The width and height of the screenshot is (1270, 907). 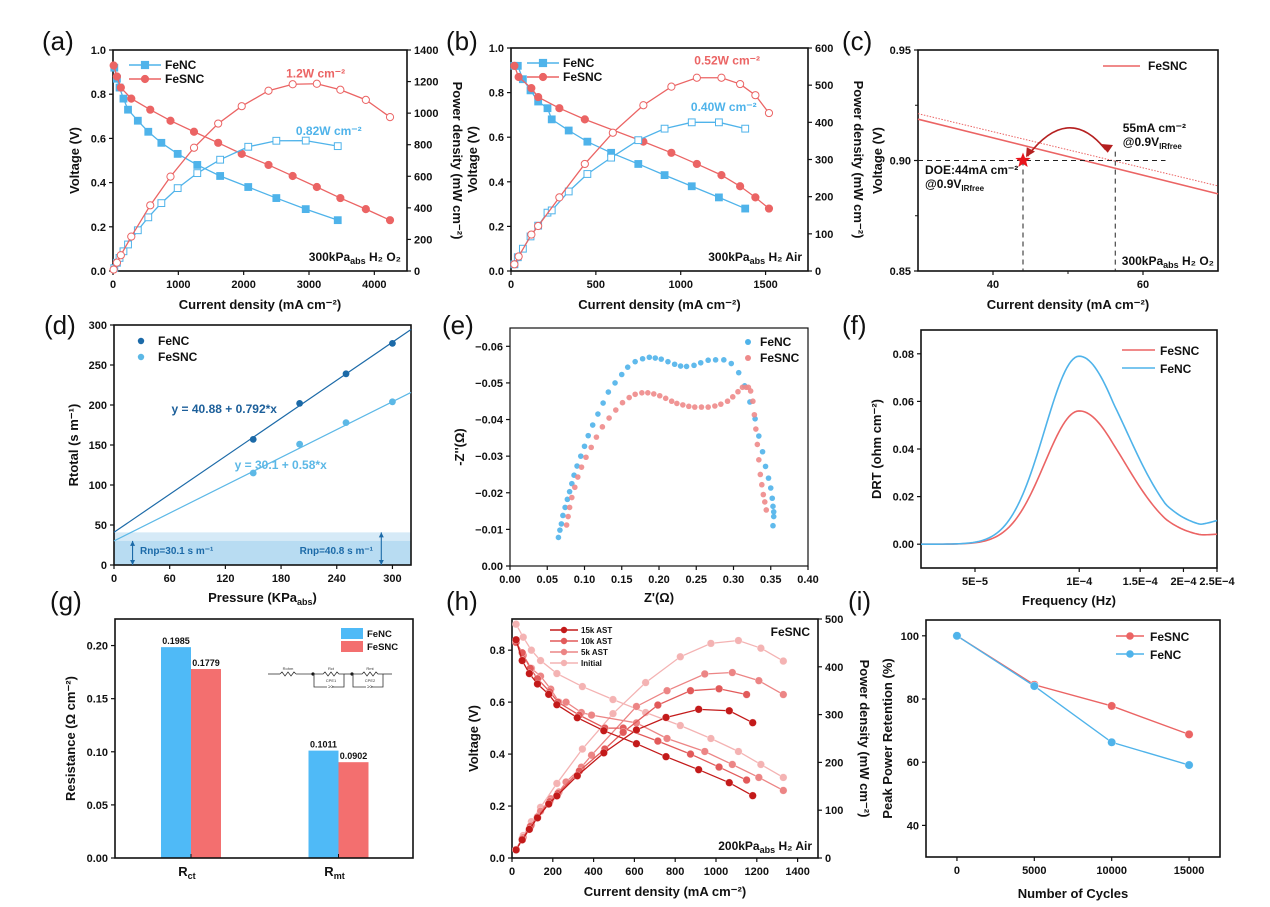 What do you see at coordinates (323, 804) in the screenshot?
I see `bar-fenc` at bounding box center [323, 804].